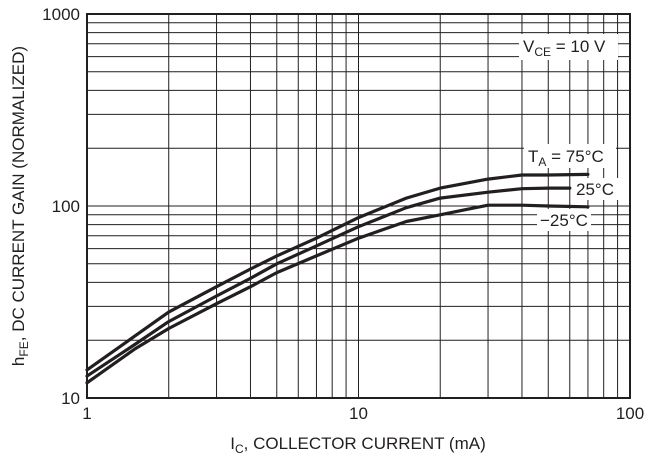 The width and height of the screenshot is (649, 462). I want to click on condition-label-bg, so click(568, 47).